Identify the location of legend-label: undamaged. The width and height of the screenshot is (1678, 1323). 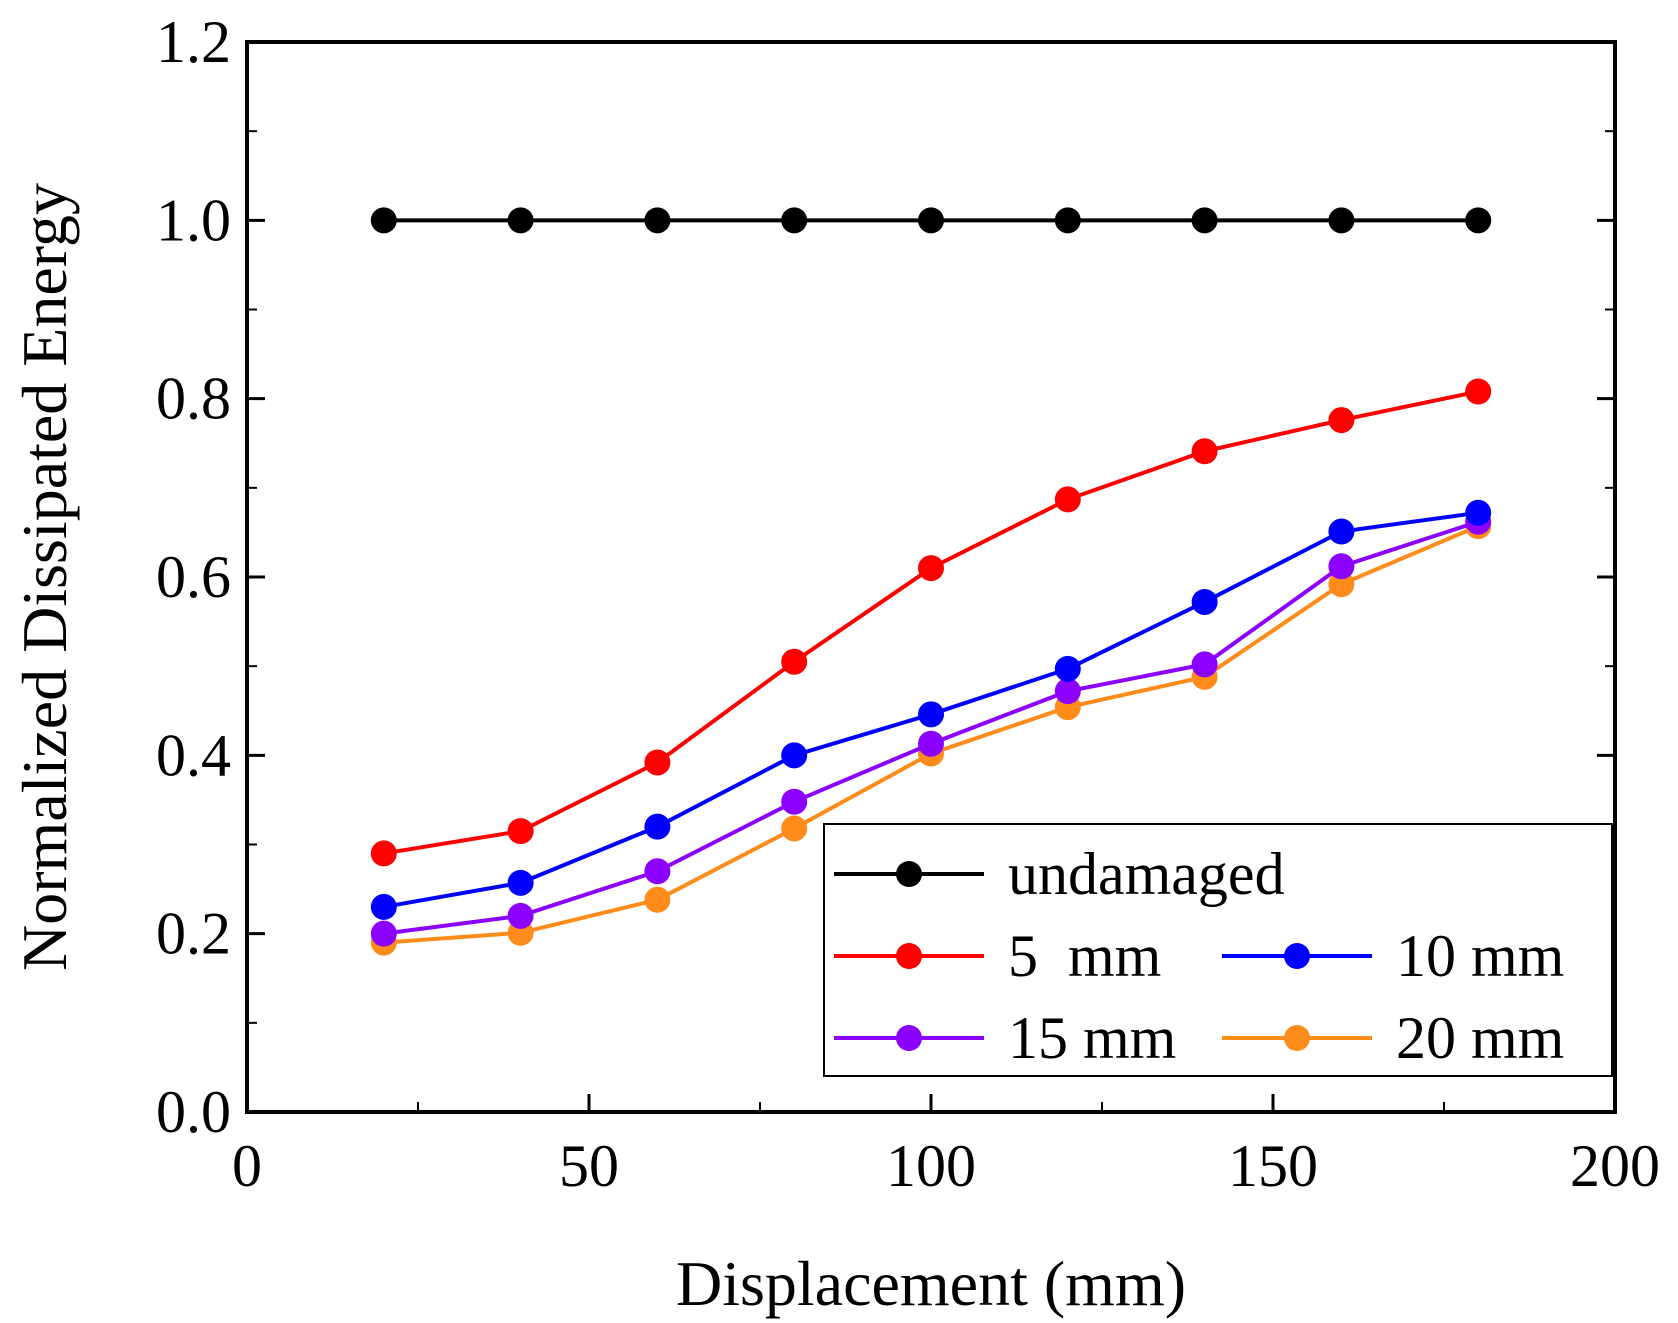
(1146, 874).